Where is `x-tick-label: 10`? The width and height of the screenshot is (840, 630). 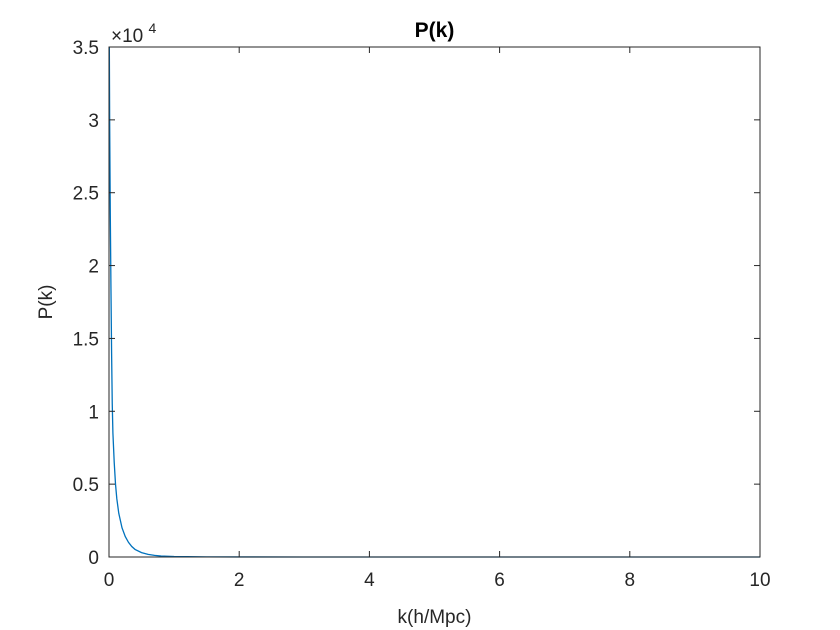 x-tick-label: 10 is located at coordinates (759, 580).